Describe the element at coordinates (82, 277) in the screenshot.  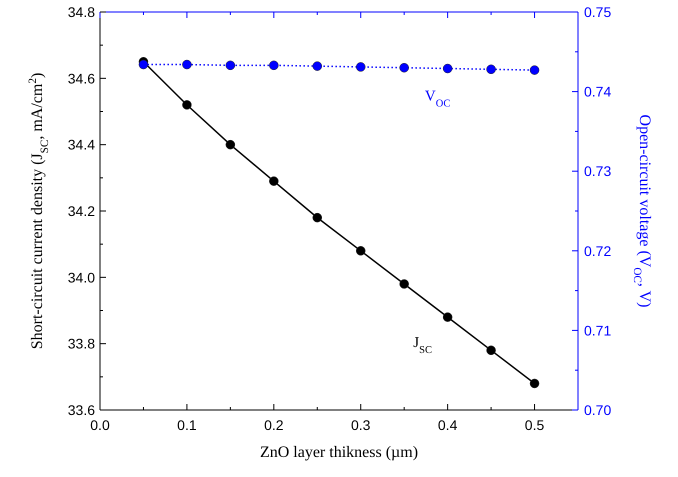
I see `y-tick-label: 34.0` at that location.